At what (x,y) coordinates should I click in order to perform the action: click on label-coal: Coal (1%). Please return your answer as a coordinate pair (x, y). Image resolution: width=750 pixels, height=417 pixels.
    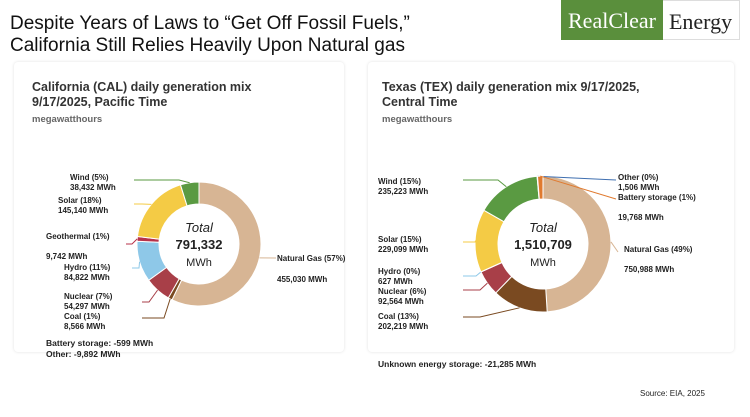
    Looking at the image, I should click on (82, 316).